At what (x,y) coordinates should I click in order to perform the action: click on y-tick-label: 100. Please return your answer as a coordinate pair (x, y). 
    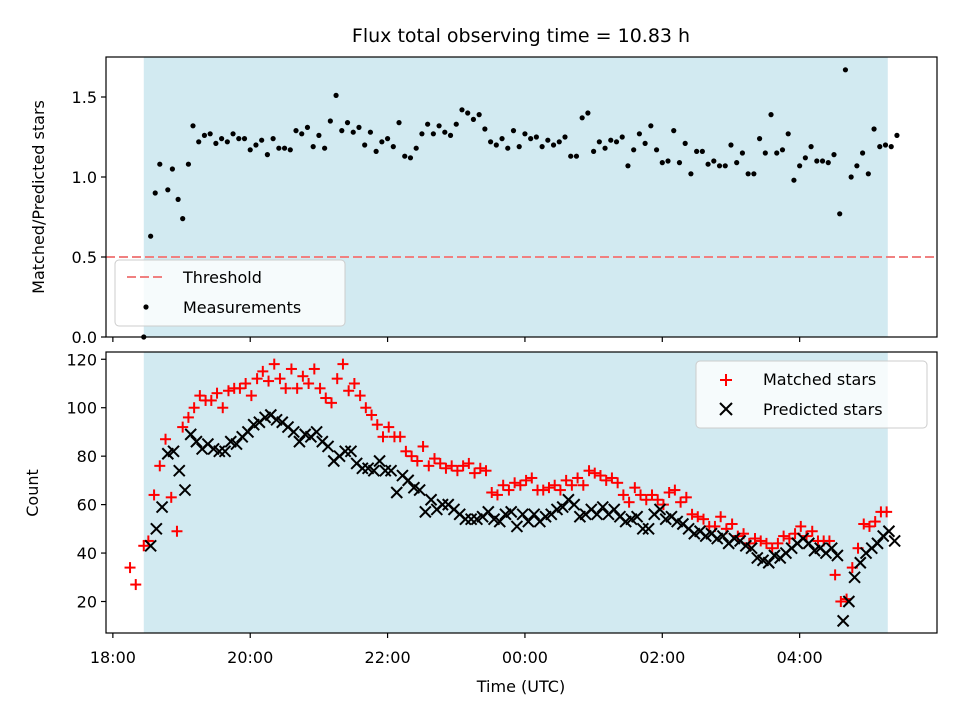
    Looking at the image, I should click on (81, 408).